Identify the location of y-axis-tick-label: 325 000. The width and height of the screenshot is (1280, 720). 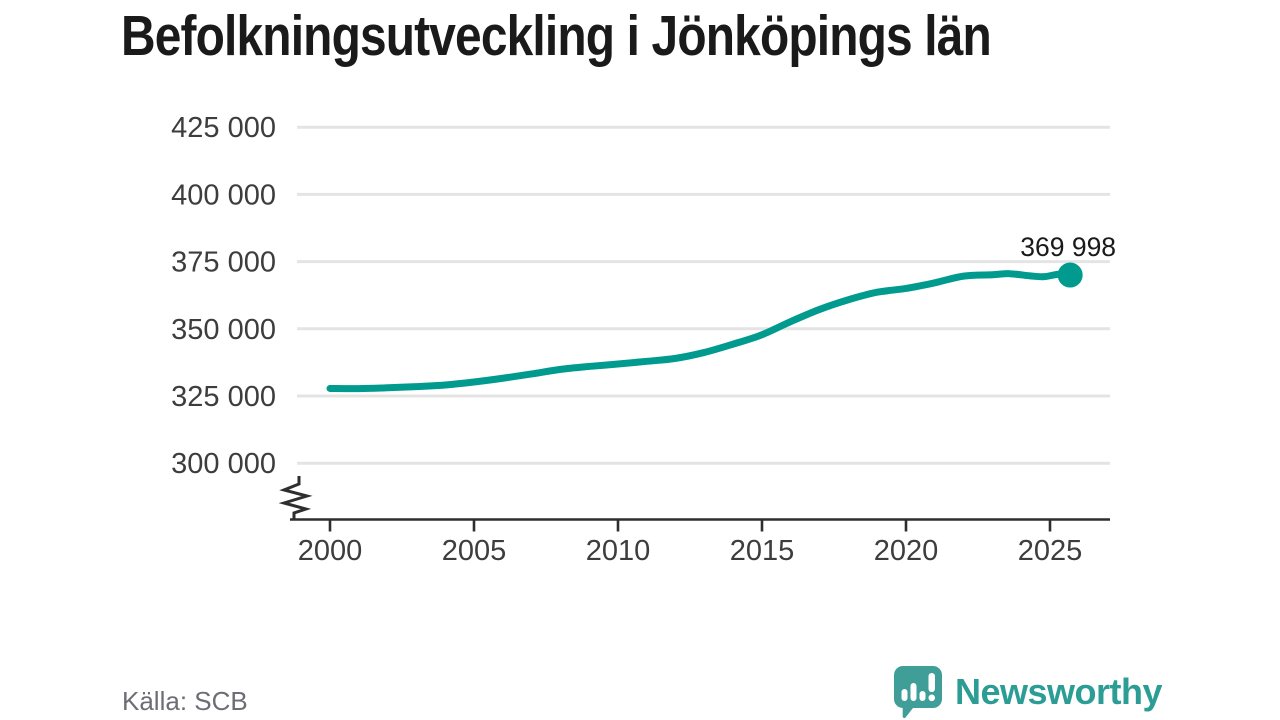
(223, 397).